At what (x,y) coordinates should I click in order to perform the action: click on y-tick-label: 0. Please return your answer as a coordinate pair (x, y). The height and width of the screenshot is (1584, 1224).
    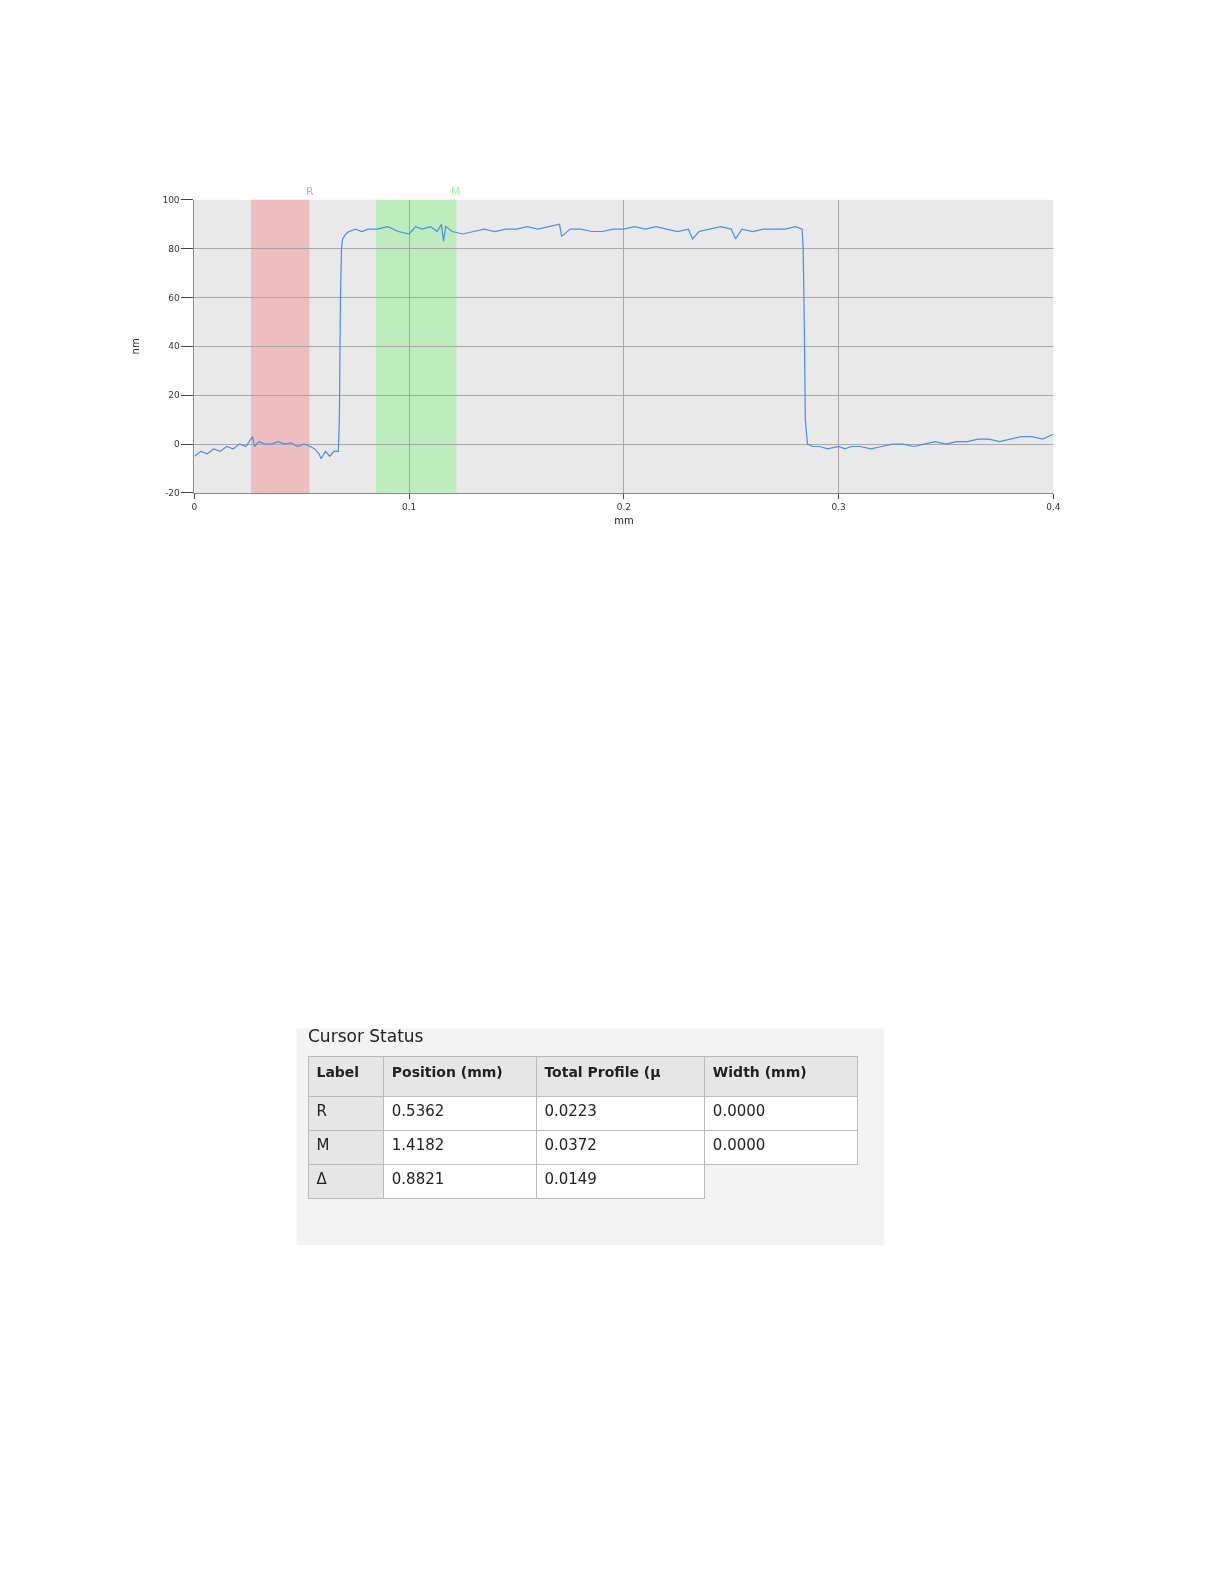
    Looking at the image, I should click on (176, 444).